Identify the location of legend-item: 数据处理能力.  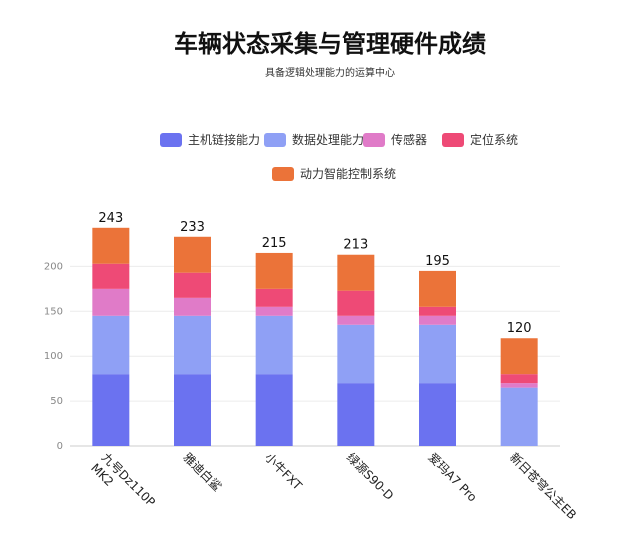
(314, 139).